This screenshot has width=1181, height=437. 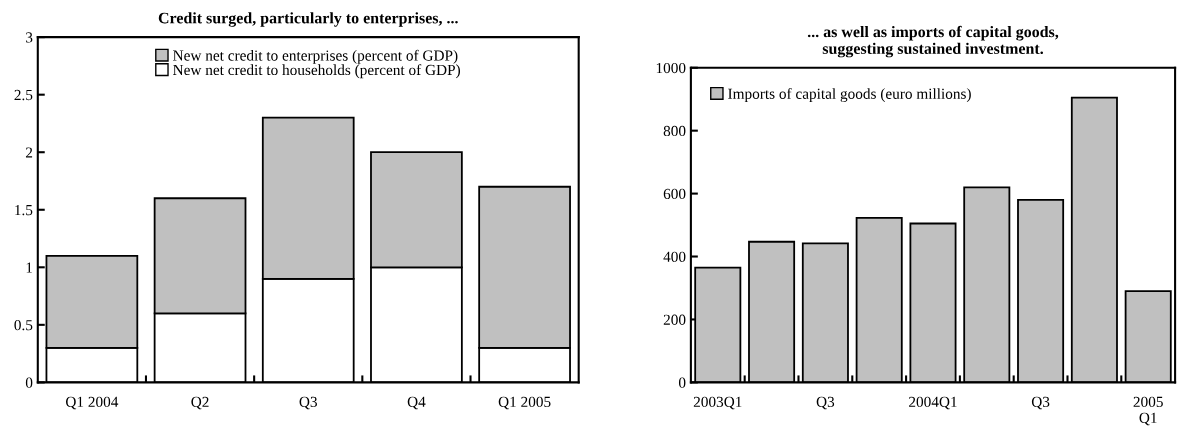 I want to click on y-tick-label: 800, so click(x=674, y=131).